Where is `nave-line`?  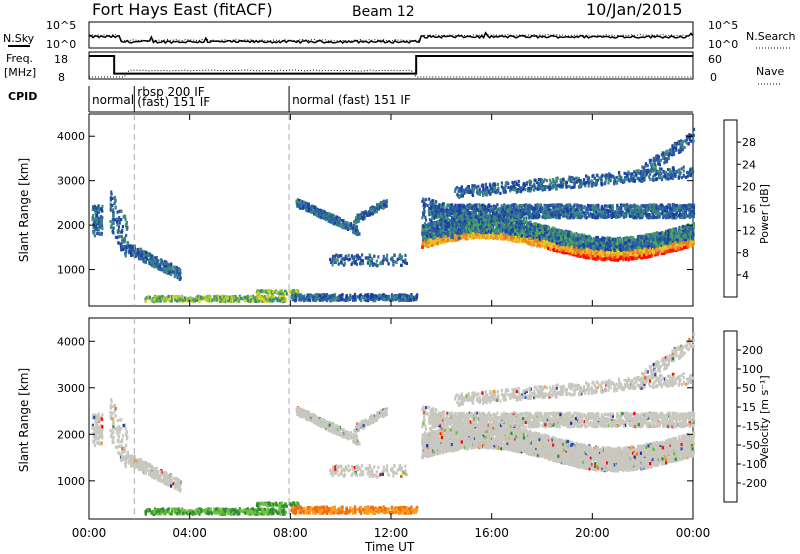 nave-line is located at coordinates (391, 73).